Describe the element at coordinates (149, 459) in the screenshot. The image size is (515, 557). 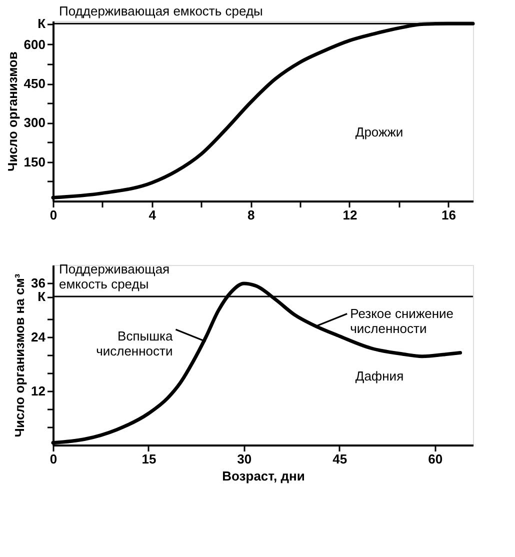
I see `x-tick-label: 15` at that location.